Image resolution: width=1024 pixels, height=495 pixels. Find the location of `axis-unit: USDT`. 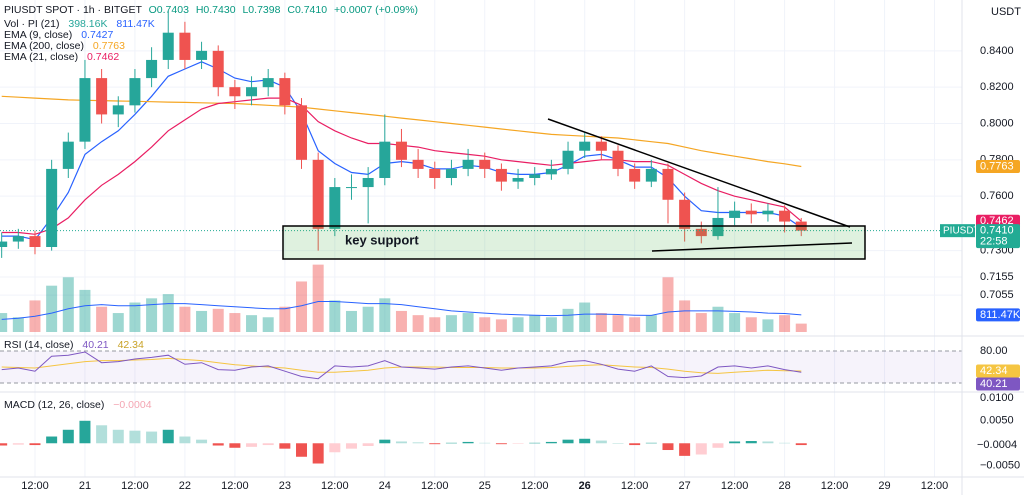

axis-unit: USDT is located at coordinates (1006, 12).